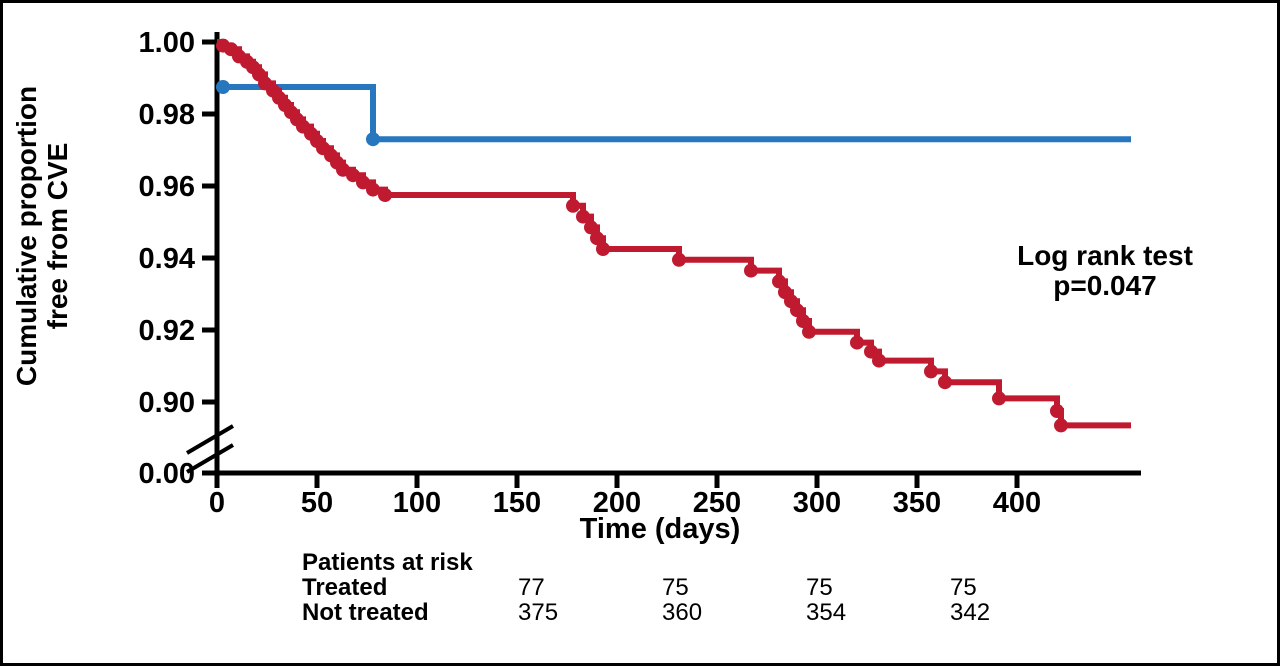  Describe the element at coordinates (817, 503) in the screenshot. I see `x-tick-label: 300` at that location.